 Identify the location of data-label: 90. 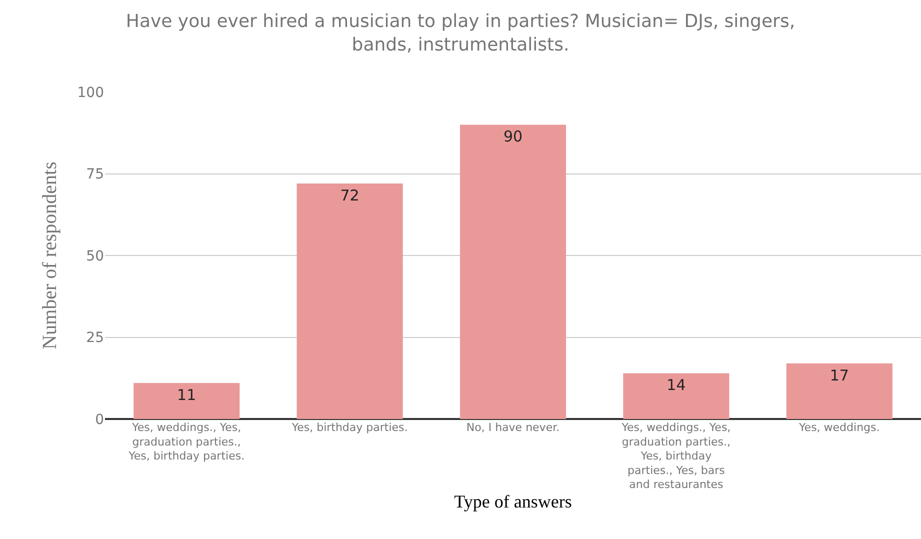
(513, 137).